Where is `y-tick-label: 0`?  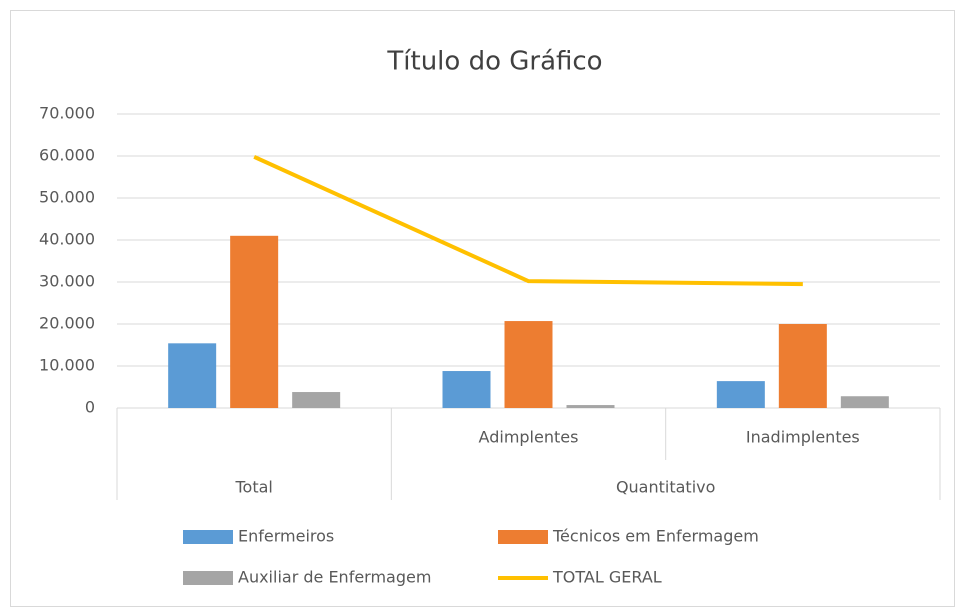
y-tick-label: 0 is located at coordinates (90, 407).